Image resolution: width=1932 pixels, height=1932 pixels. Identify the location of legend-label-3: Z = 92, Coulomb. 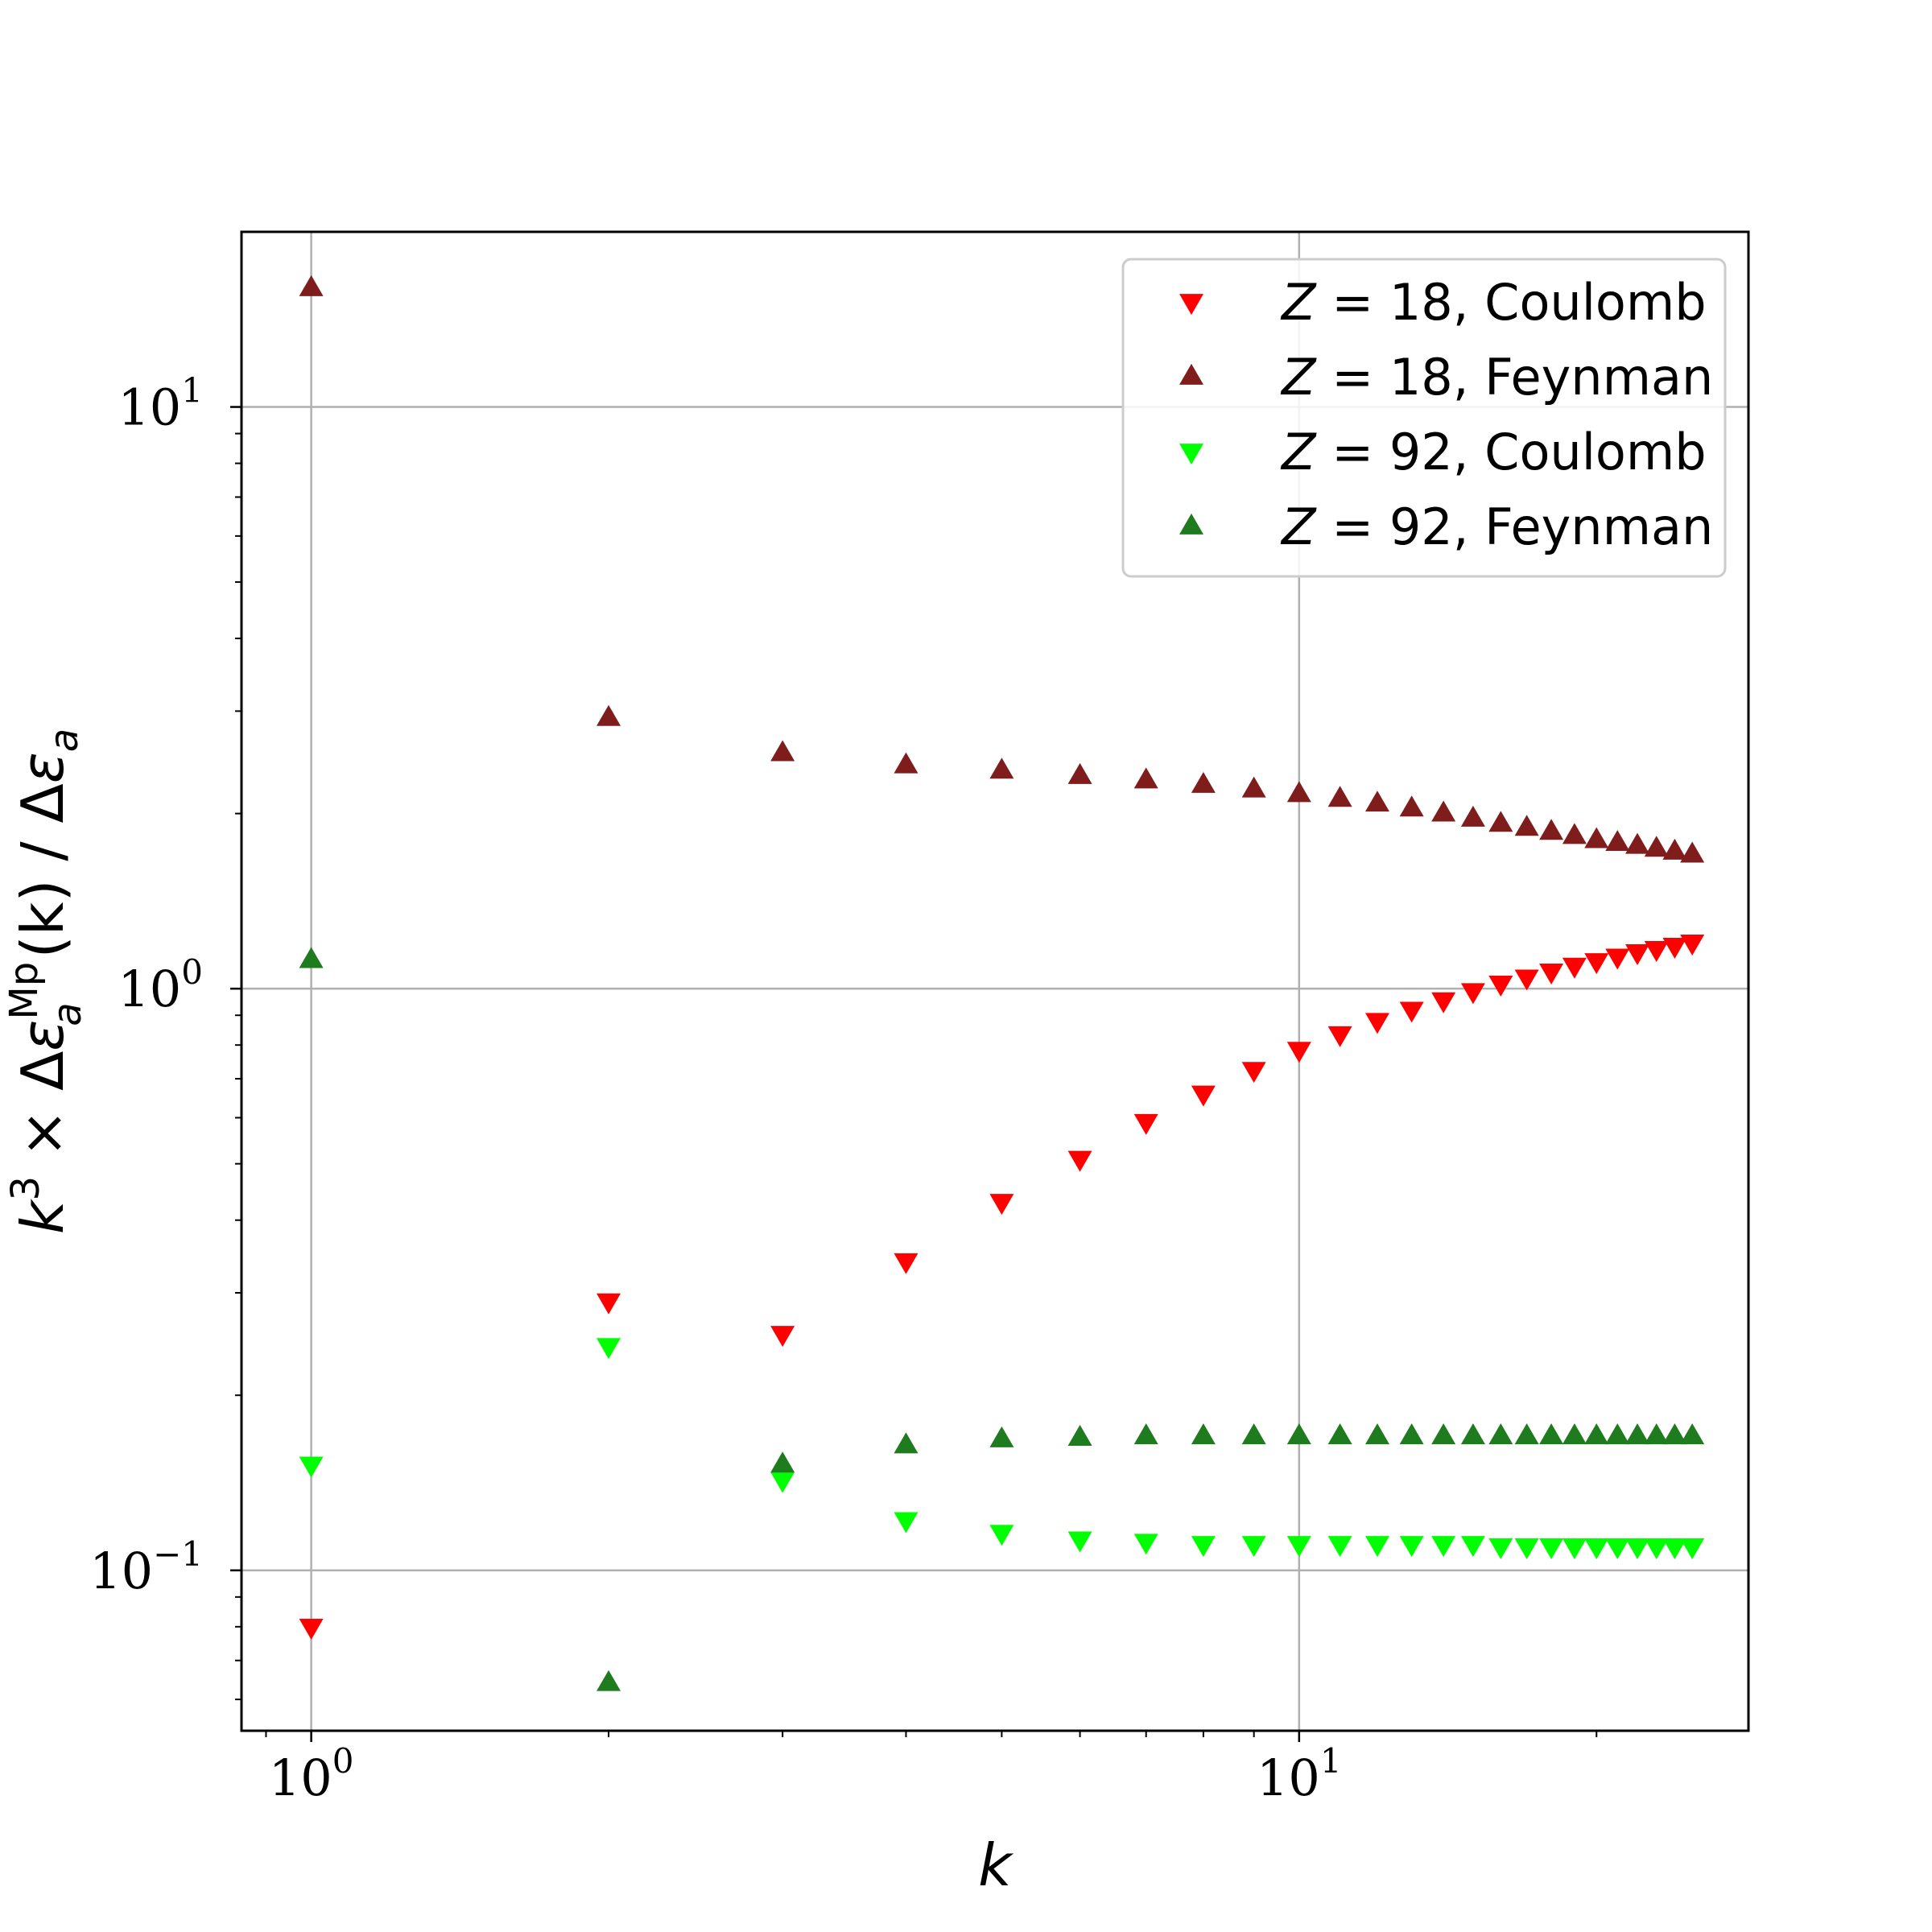
(1493, 452).